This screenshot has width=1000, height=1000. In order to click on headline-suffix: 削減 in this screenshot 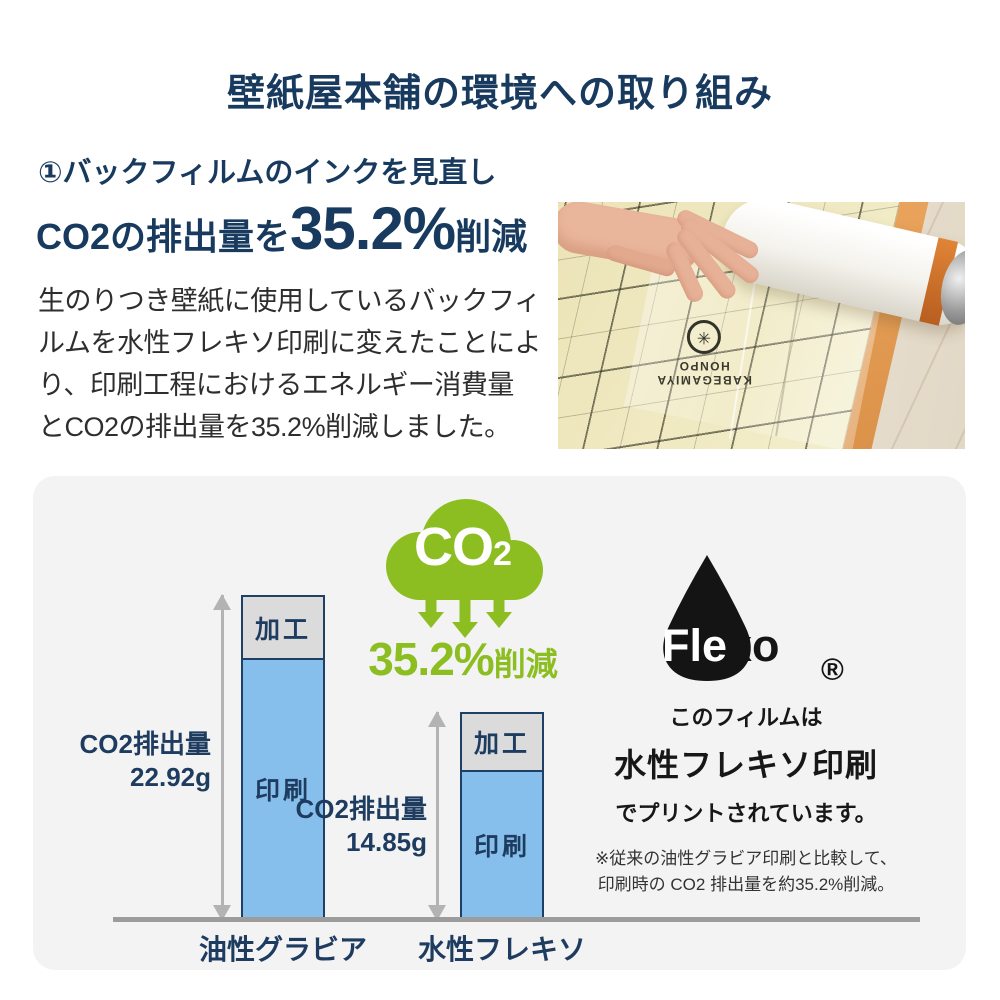, I will do `click(491, 236)`.